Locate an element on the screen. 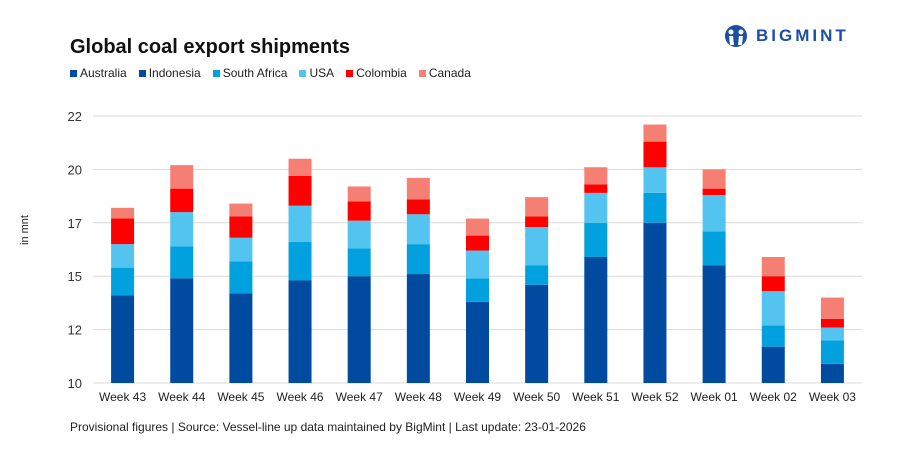 This screenshot has height=453, width=906. bigmint-logo-icon is located at coordinates (736, 36).